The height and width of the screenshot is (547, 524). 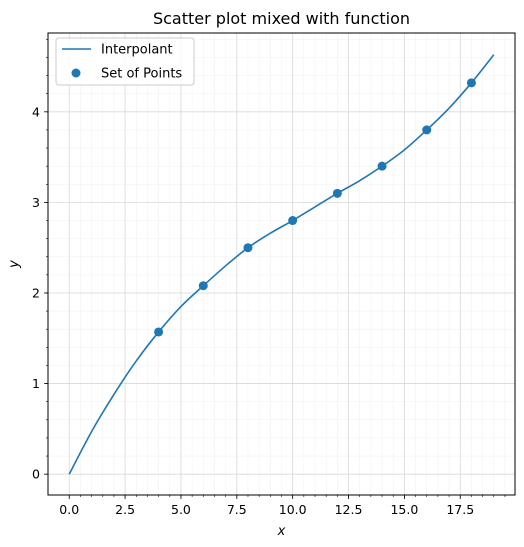 What do you see at coordinates (293, 509) in the screenshot?
I see `x-tick-label: 10.0` at bounding box center [293, 509].